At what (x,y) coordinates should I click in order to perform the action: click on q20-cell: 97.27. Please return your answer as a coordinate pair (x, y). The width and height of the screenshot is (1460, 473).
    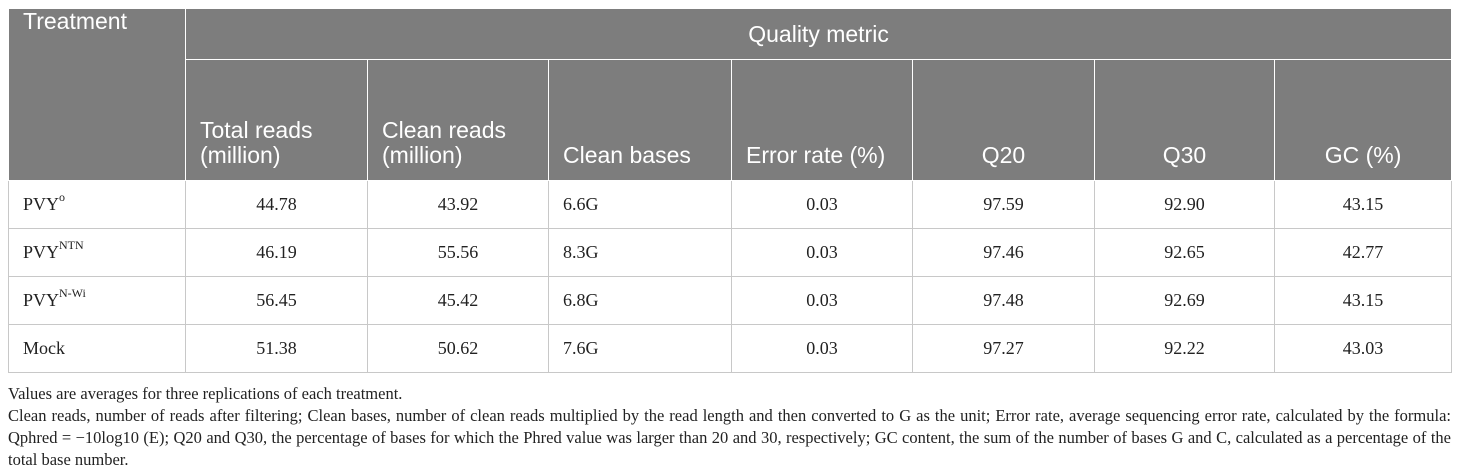
    Looking at the image, I should click on (1003, 348).